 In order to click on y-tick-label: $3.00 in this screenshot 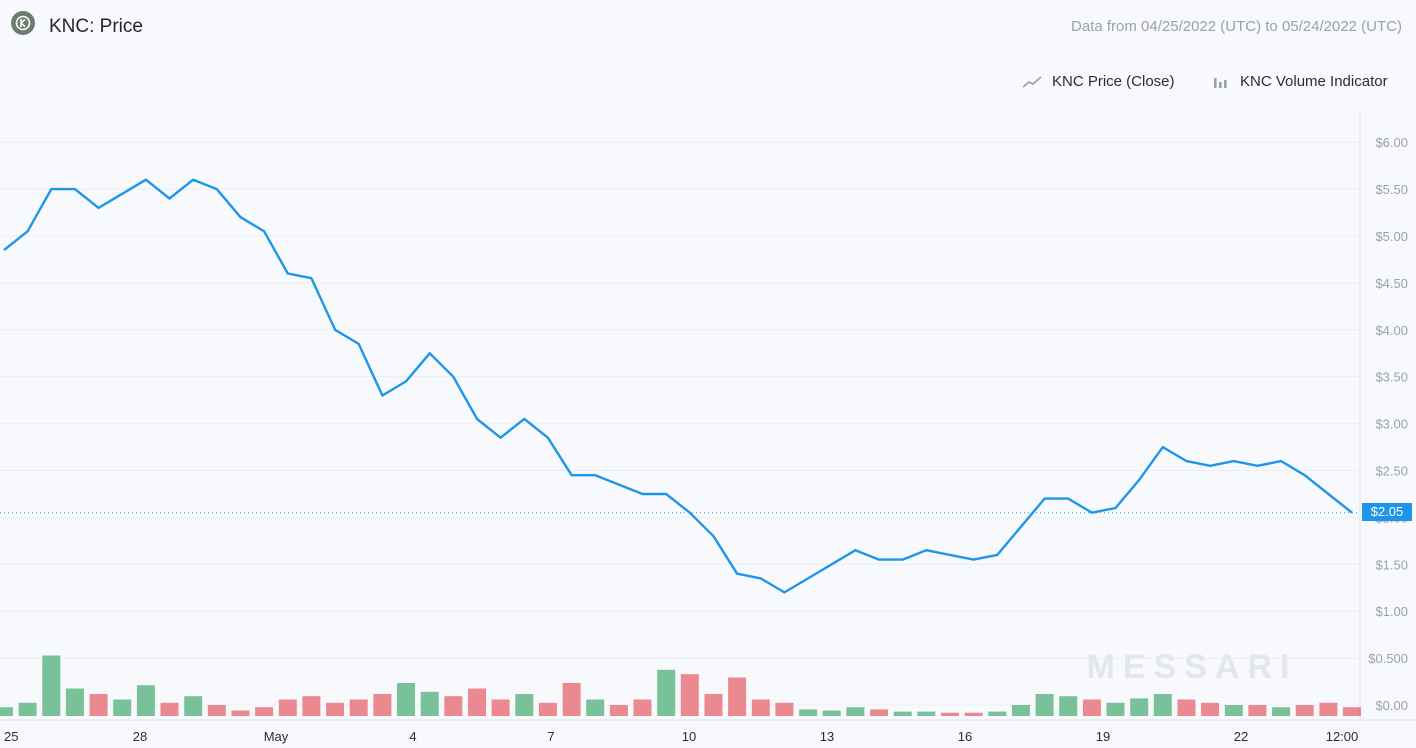, I will do `click(1391, 424)`.